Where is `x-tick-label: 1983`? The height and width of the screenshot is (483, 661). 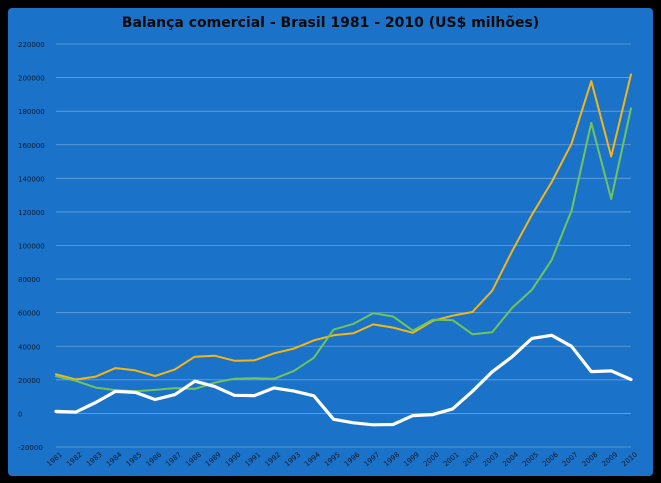
x-tick-label: 1983 is located at coordinates (94, 460).